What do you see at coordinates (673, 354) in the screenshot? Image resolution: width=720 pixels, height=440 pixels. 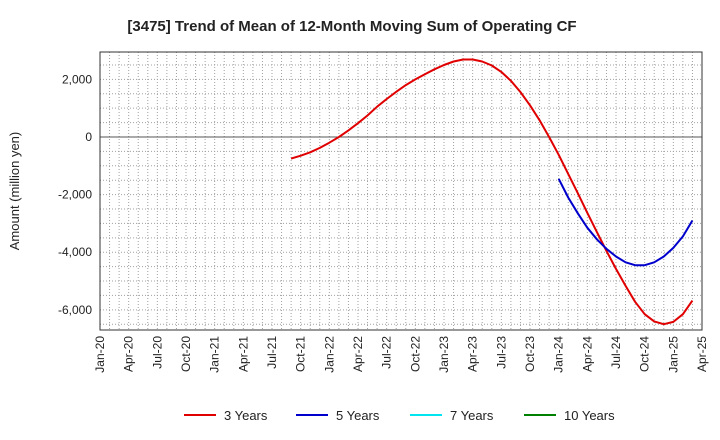 I see `x-tick-label: Jan-25` at bounding box center [673, 354].